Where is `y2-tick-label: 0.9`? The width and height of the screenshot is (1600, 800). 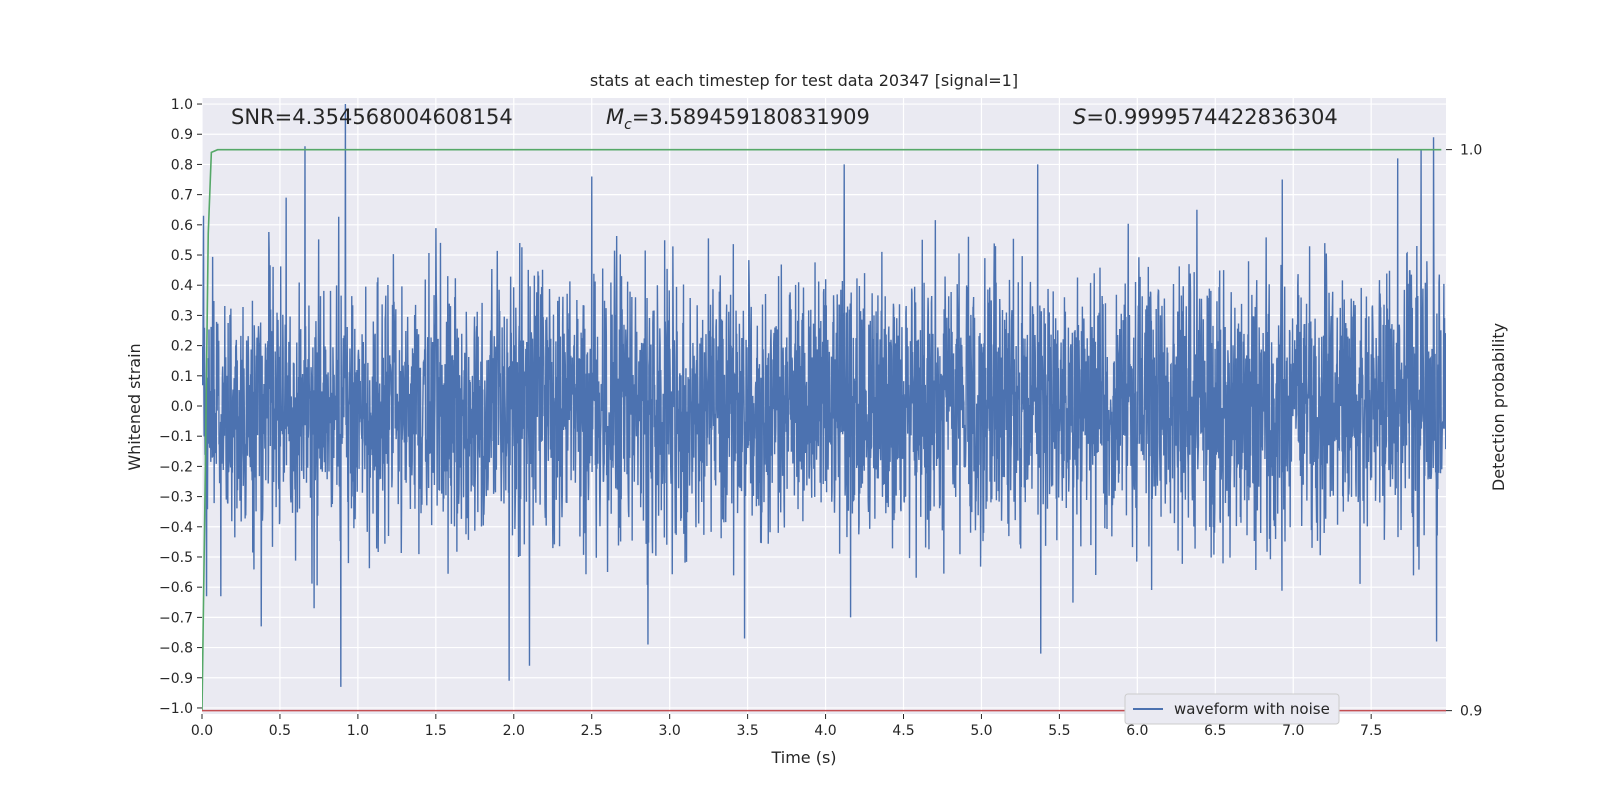 y2-tick-label: 0.9 is located at coordinates (1471, 712).